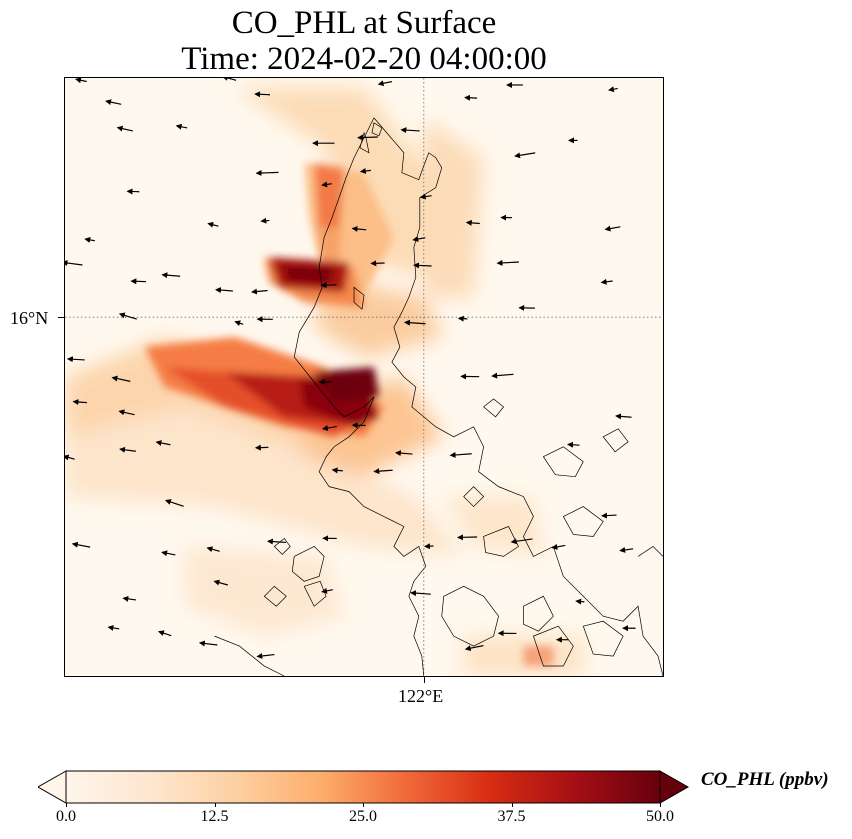 This screenshot has height=839, width=852. I want to click on colorbar-gradient, so click(363, 787).